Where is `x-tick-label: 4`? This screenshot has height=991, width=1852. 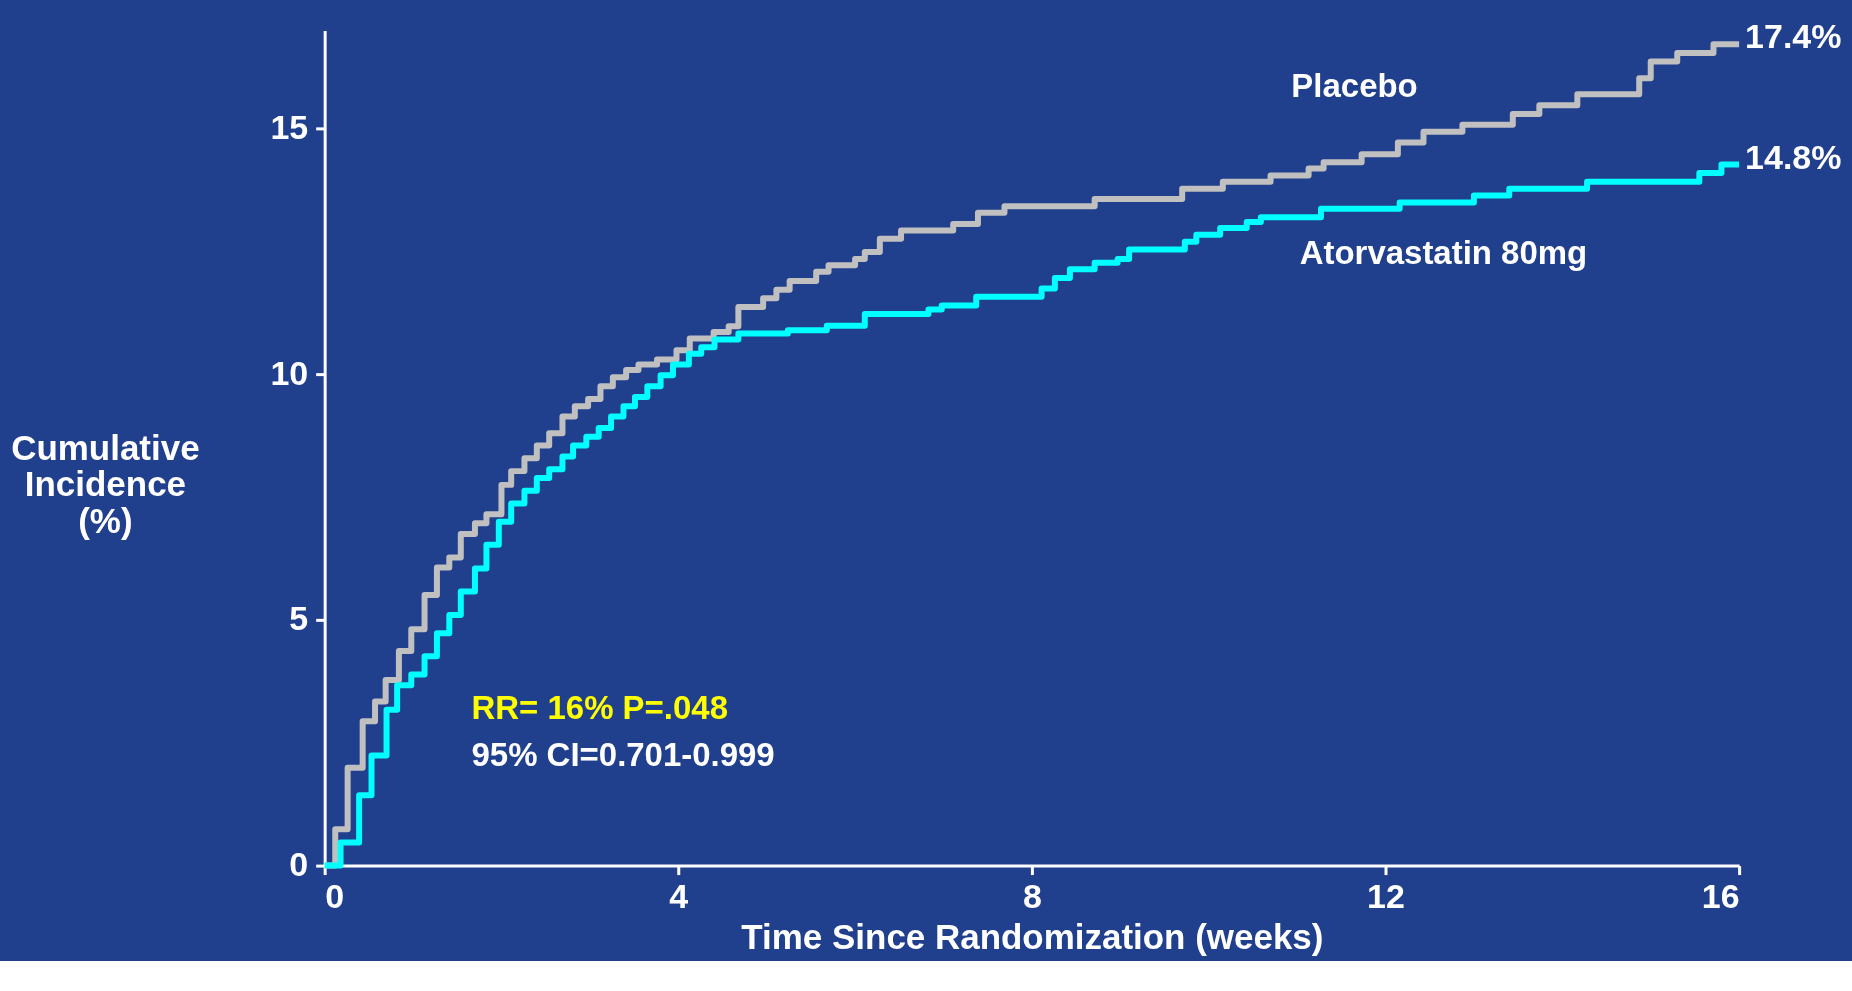 x-tick-label: 4 is located at coordinates (679, 896).